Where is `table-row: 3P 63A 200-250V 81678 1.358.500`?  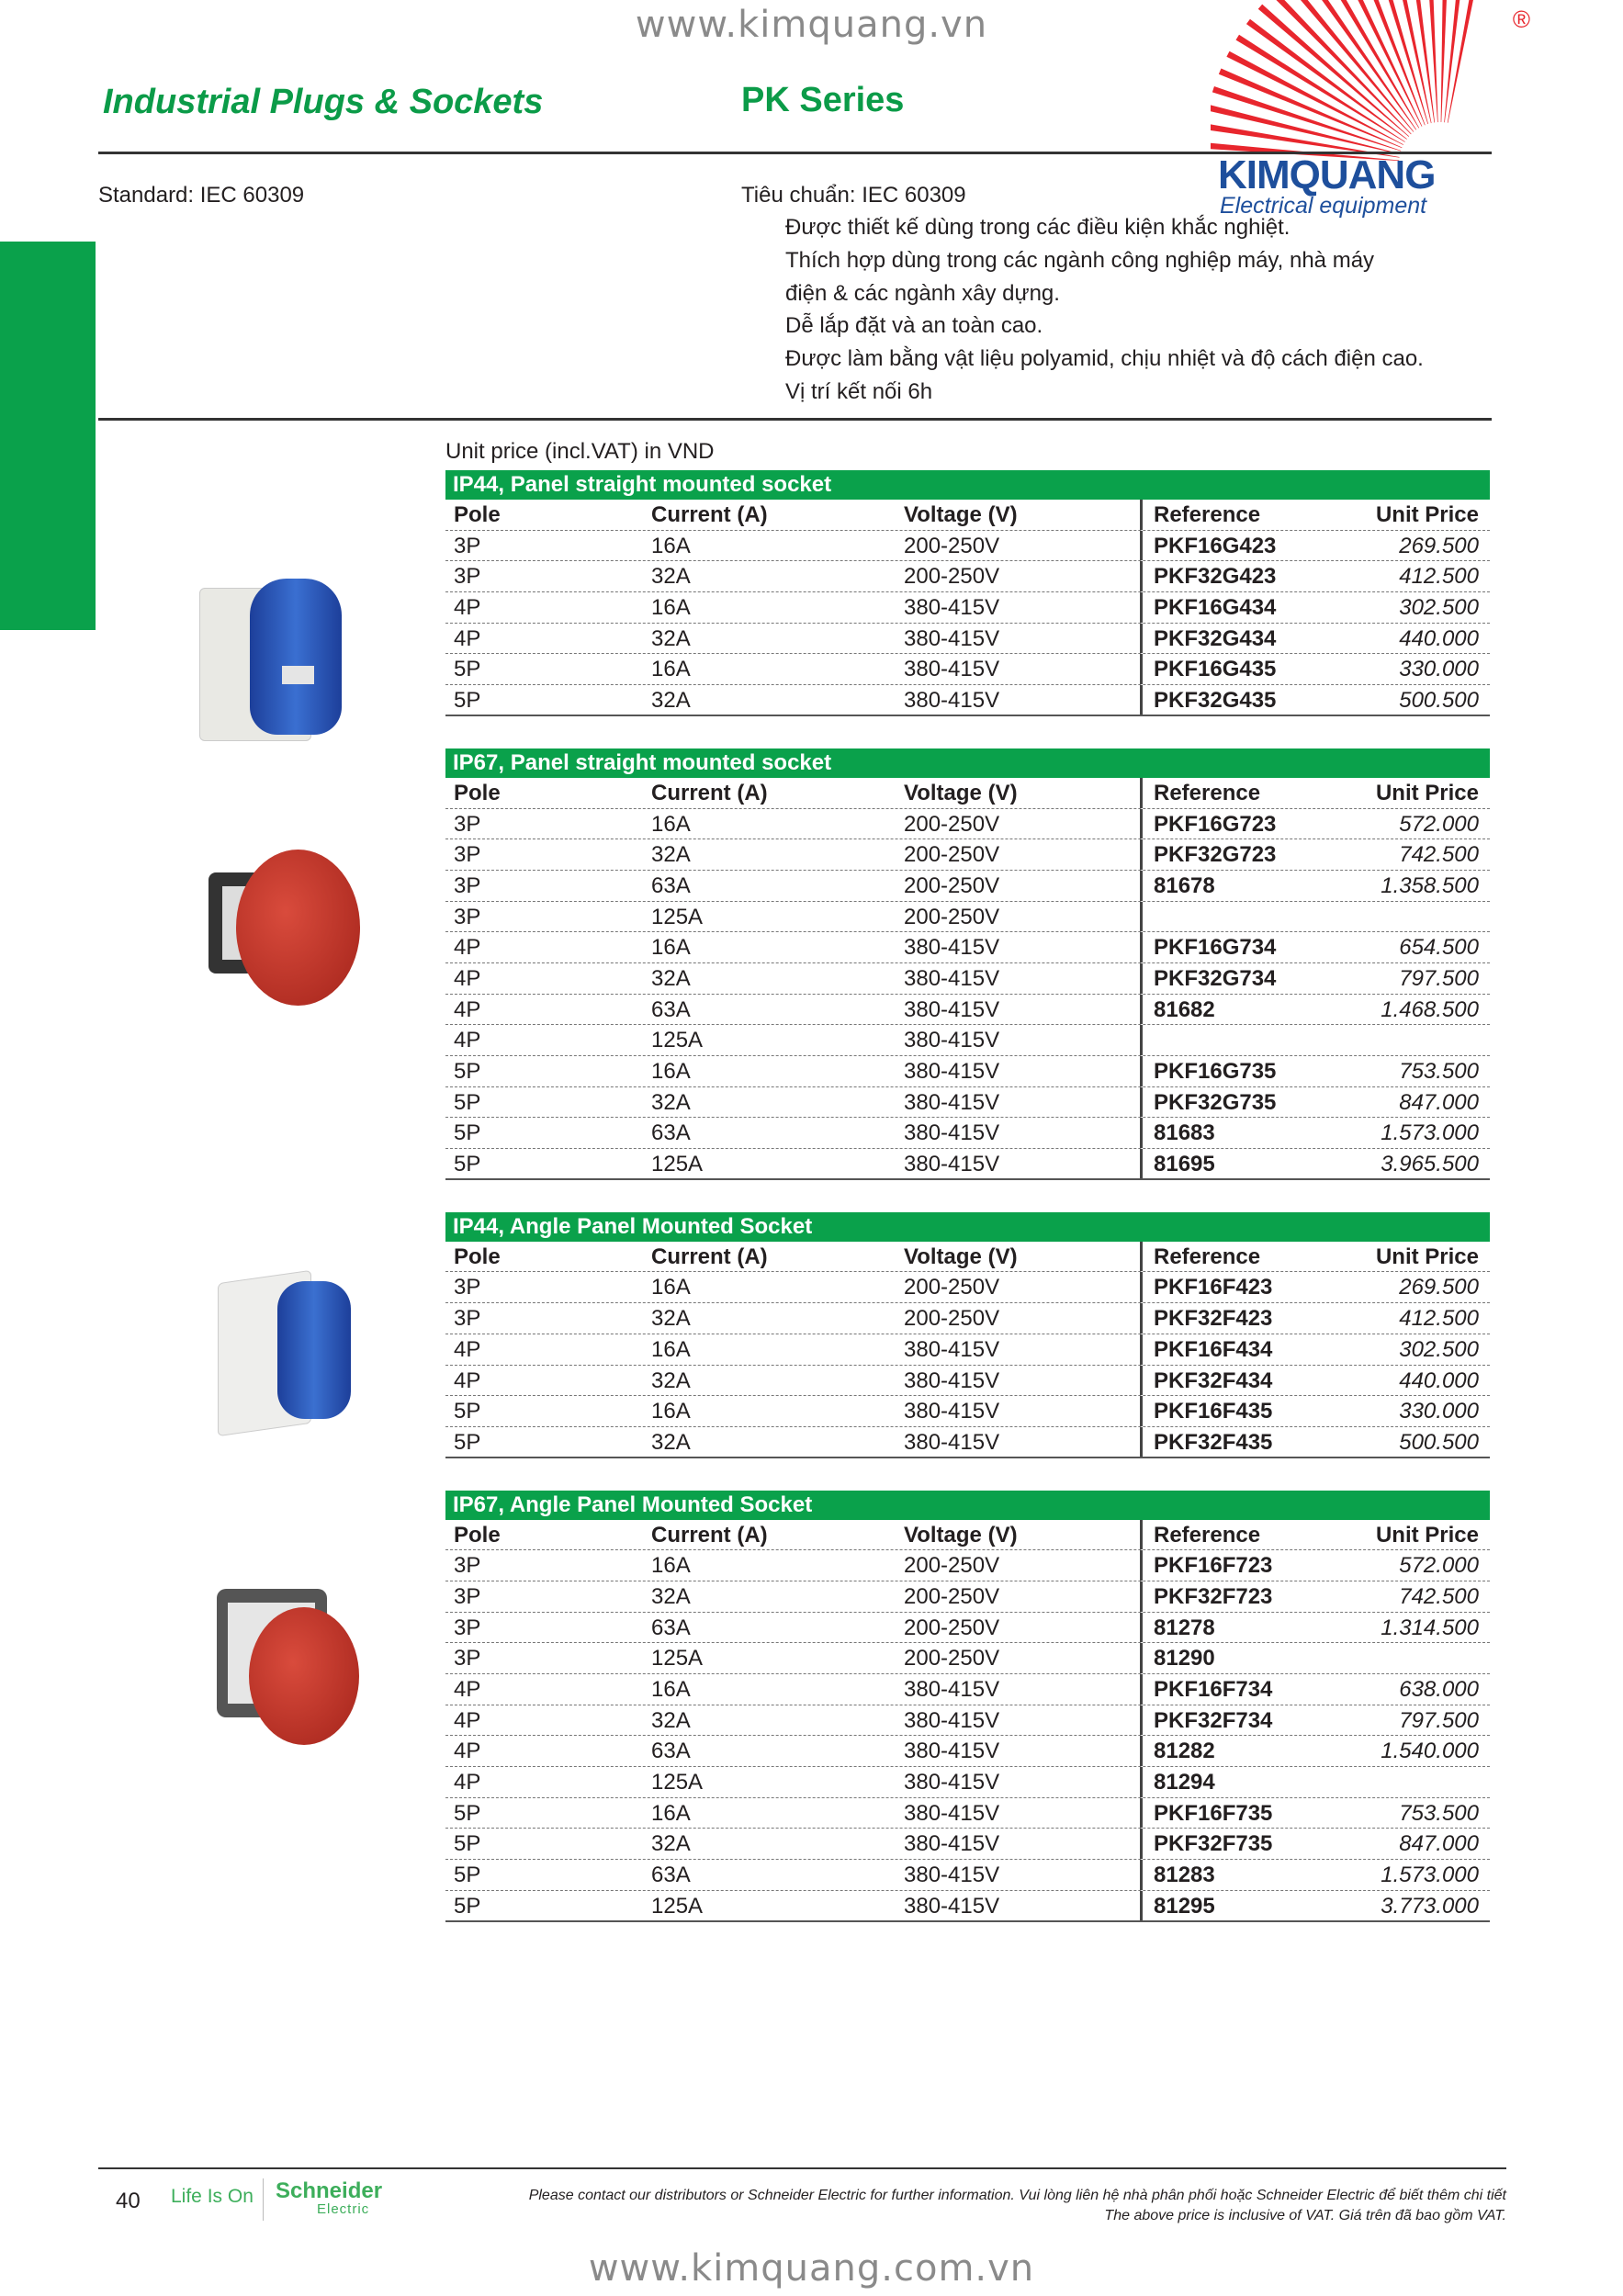
table-row: 3P 63A 200-250V 81678 1.358.500 is located at coordinates (967, 886).